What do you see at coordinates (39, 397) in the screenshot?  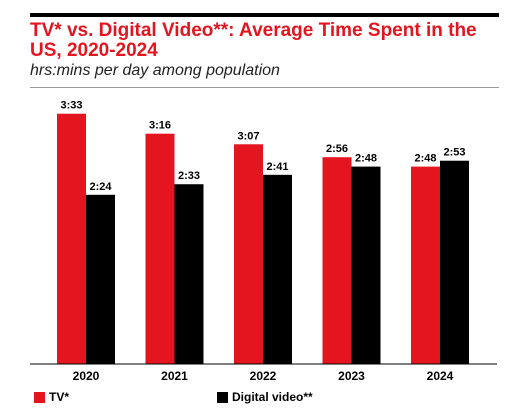 I see `legend-swatch-tv` at bounding box center [39, 397].